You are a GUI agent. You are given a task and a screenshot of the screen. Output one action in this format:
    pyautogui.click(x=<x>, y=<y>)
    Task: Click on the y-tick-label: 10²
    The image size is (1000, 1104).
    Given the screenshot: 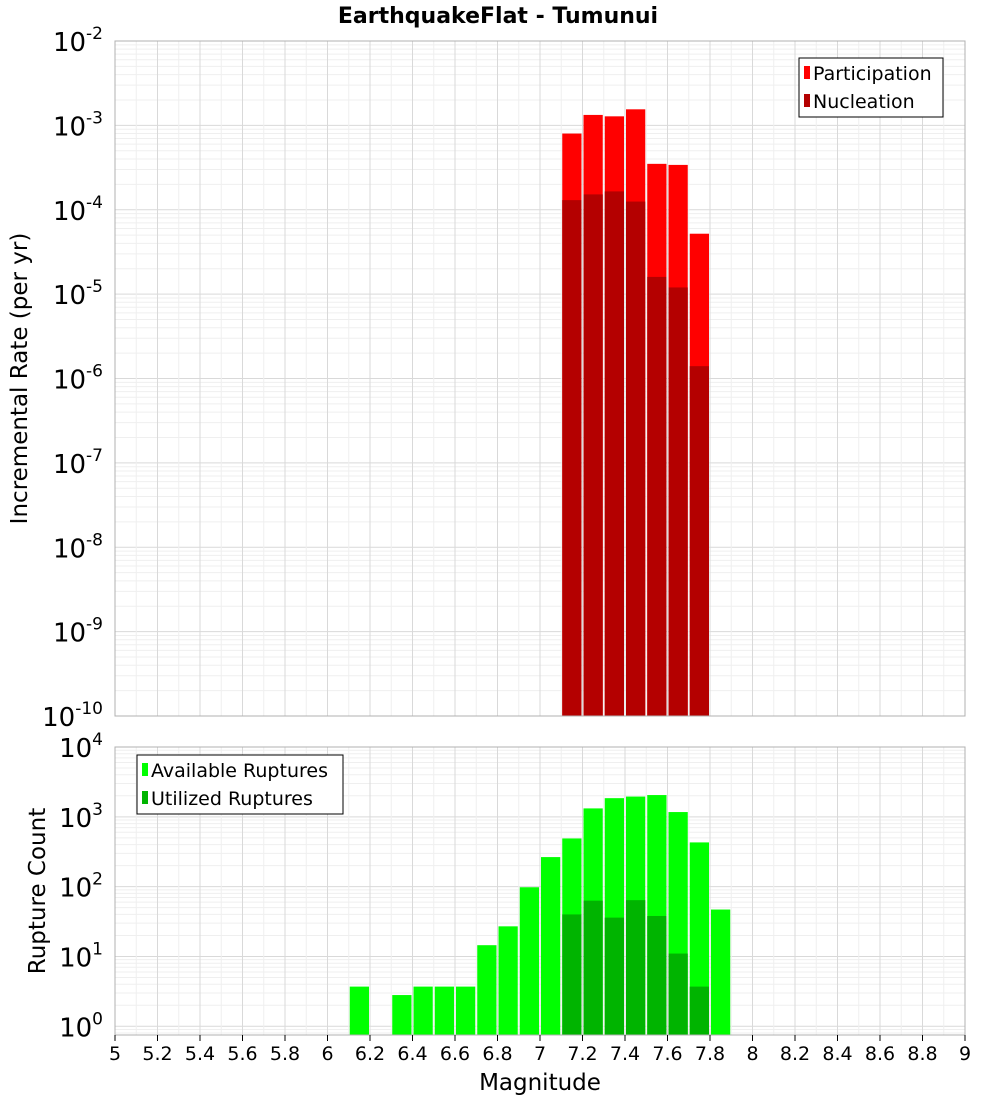 What is the action you would take?
    pyautogui.click(x=81, y=887)
    